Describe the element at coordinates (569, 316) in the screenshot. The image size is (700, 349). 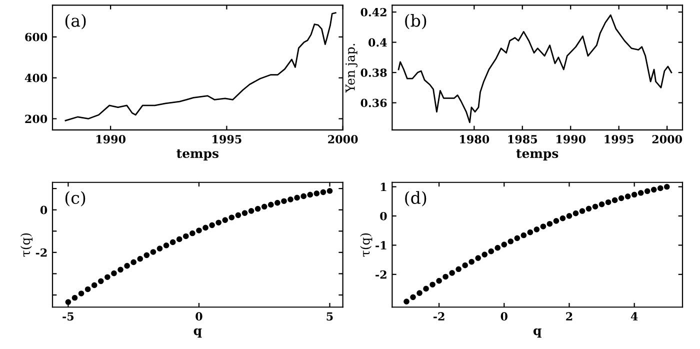
I see `x-tick-label: 2` at that location.